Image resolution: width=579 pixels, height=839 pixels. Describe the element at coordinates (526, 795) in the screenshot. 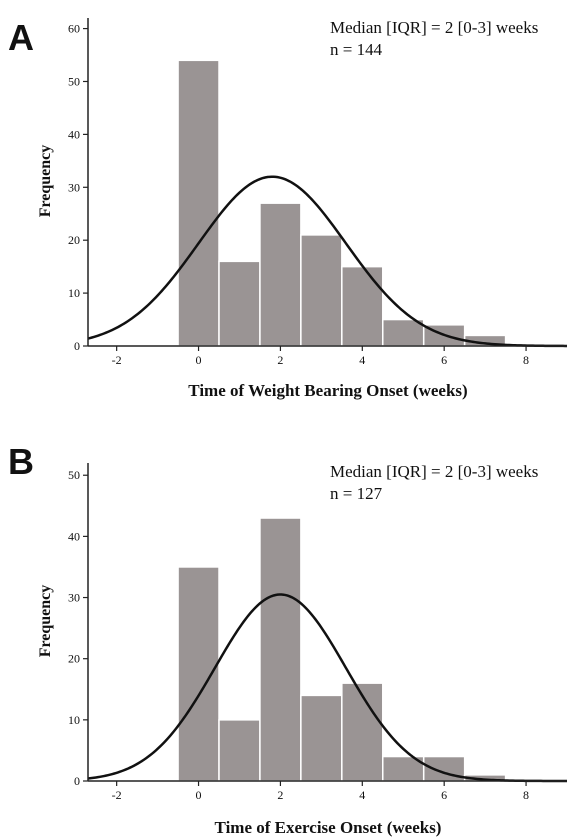

I see `panel-b-x-tick-label: 8` at that location.